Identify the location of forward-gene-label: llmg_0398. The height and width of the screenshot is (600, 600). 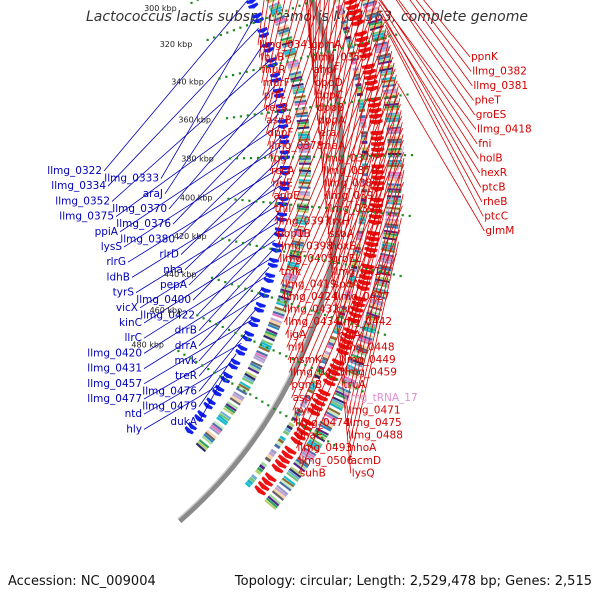
(305, 247).